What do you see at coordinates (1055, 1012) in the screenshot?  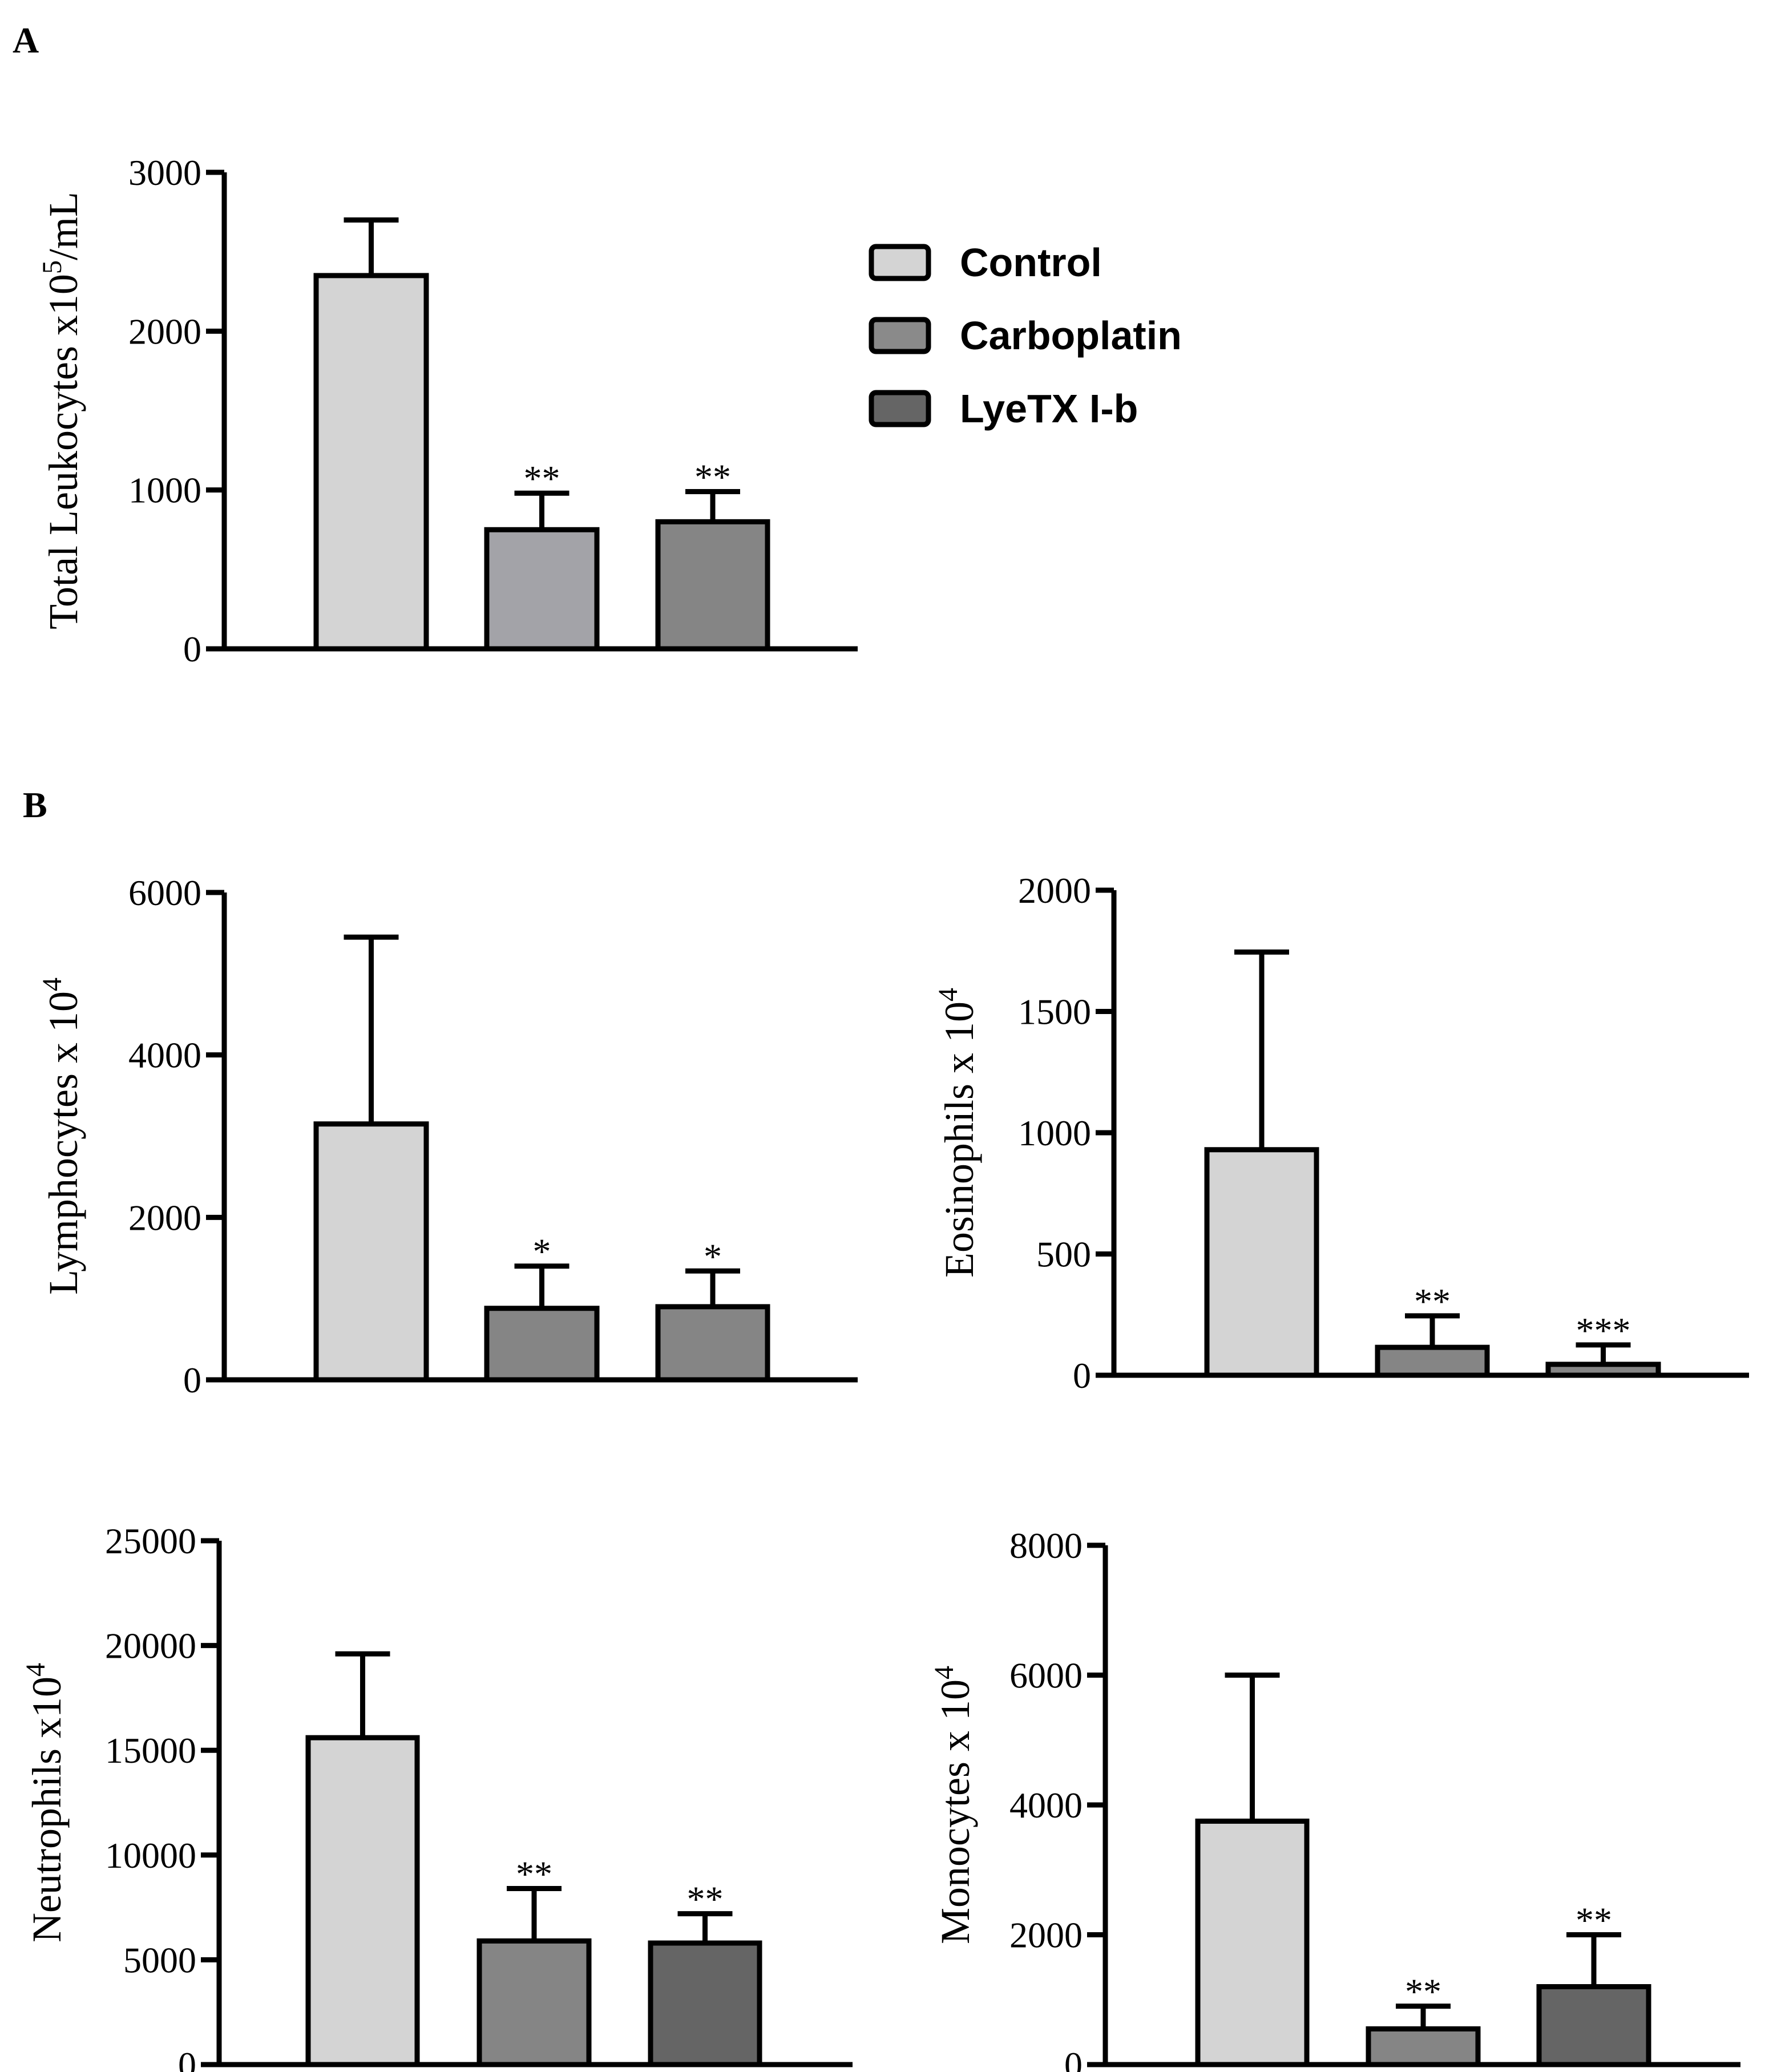 I see `eosinophils-y-tick-label: 1500` at bounding box center [1055, 1012].